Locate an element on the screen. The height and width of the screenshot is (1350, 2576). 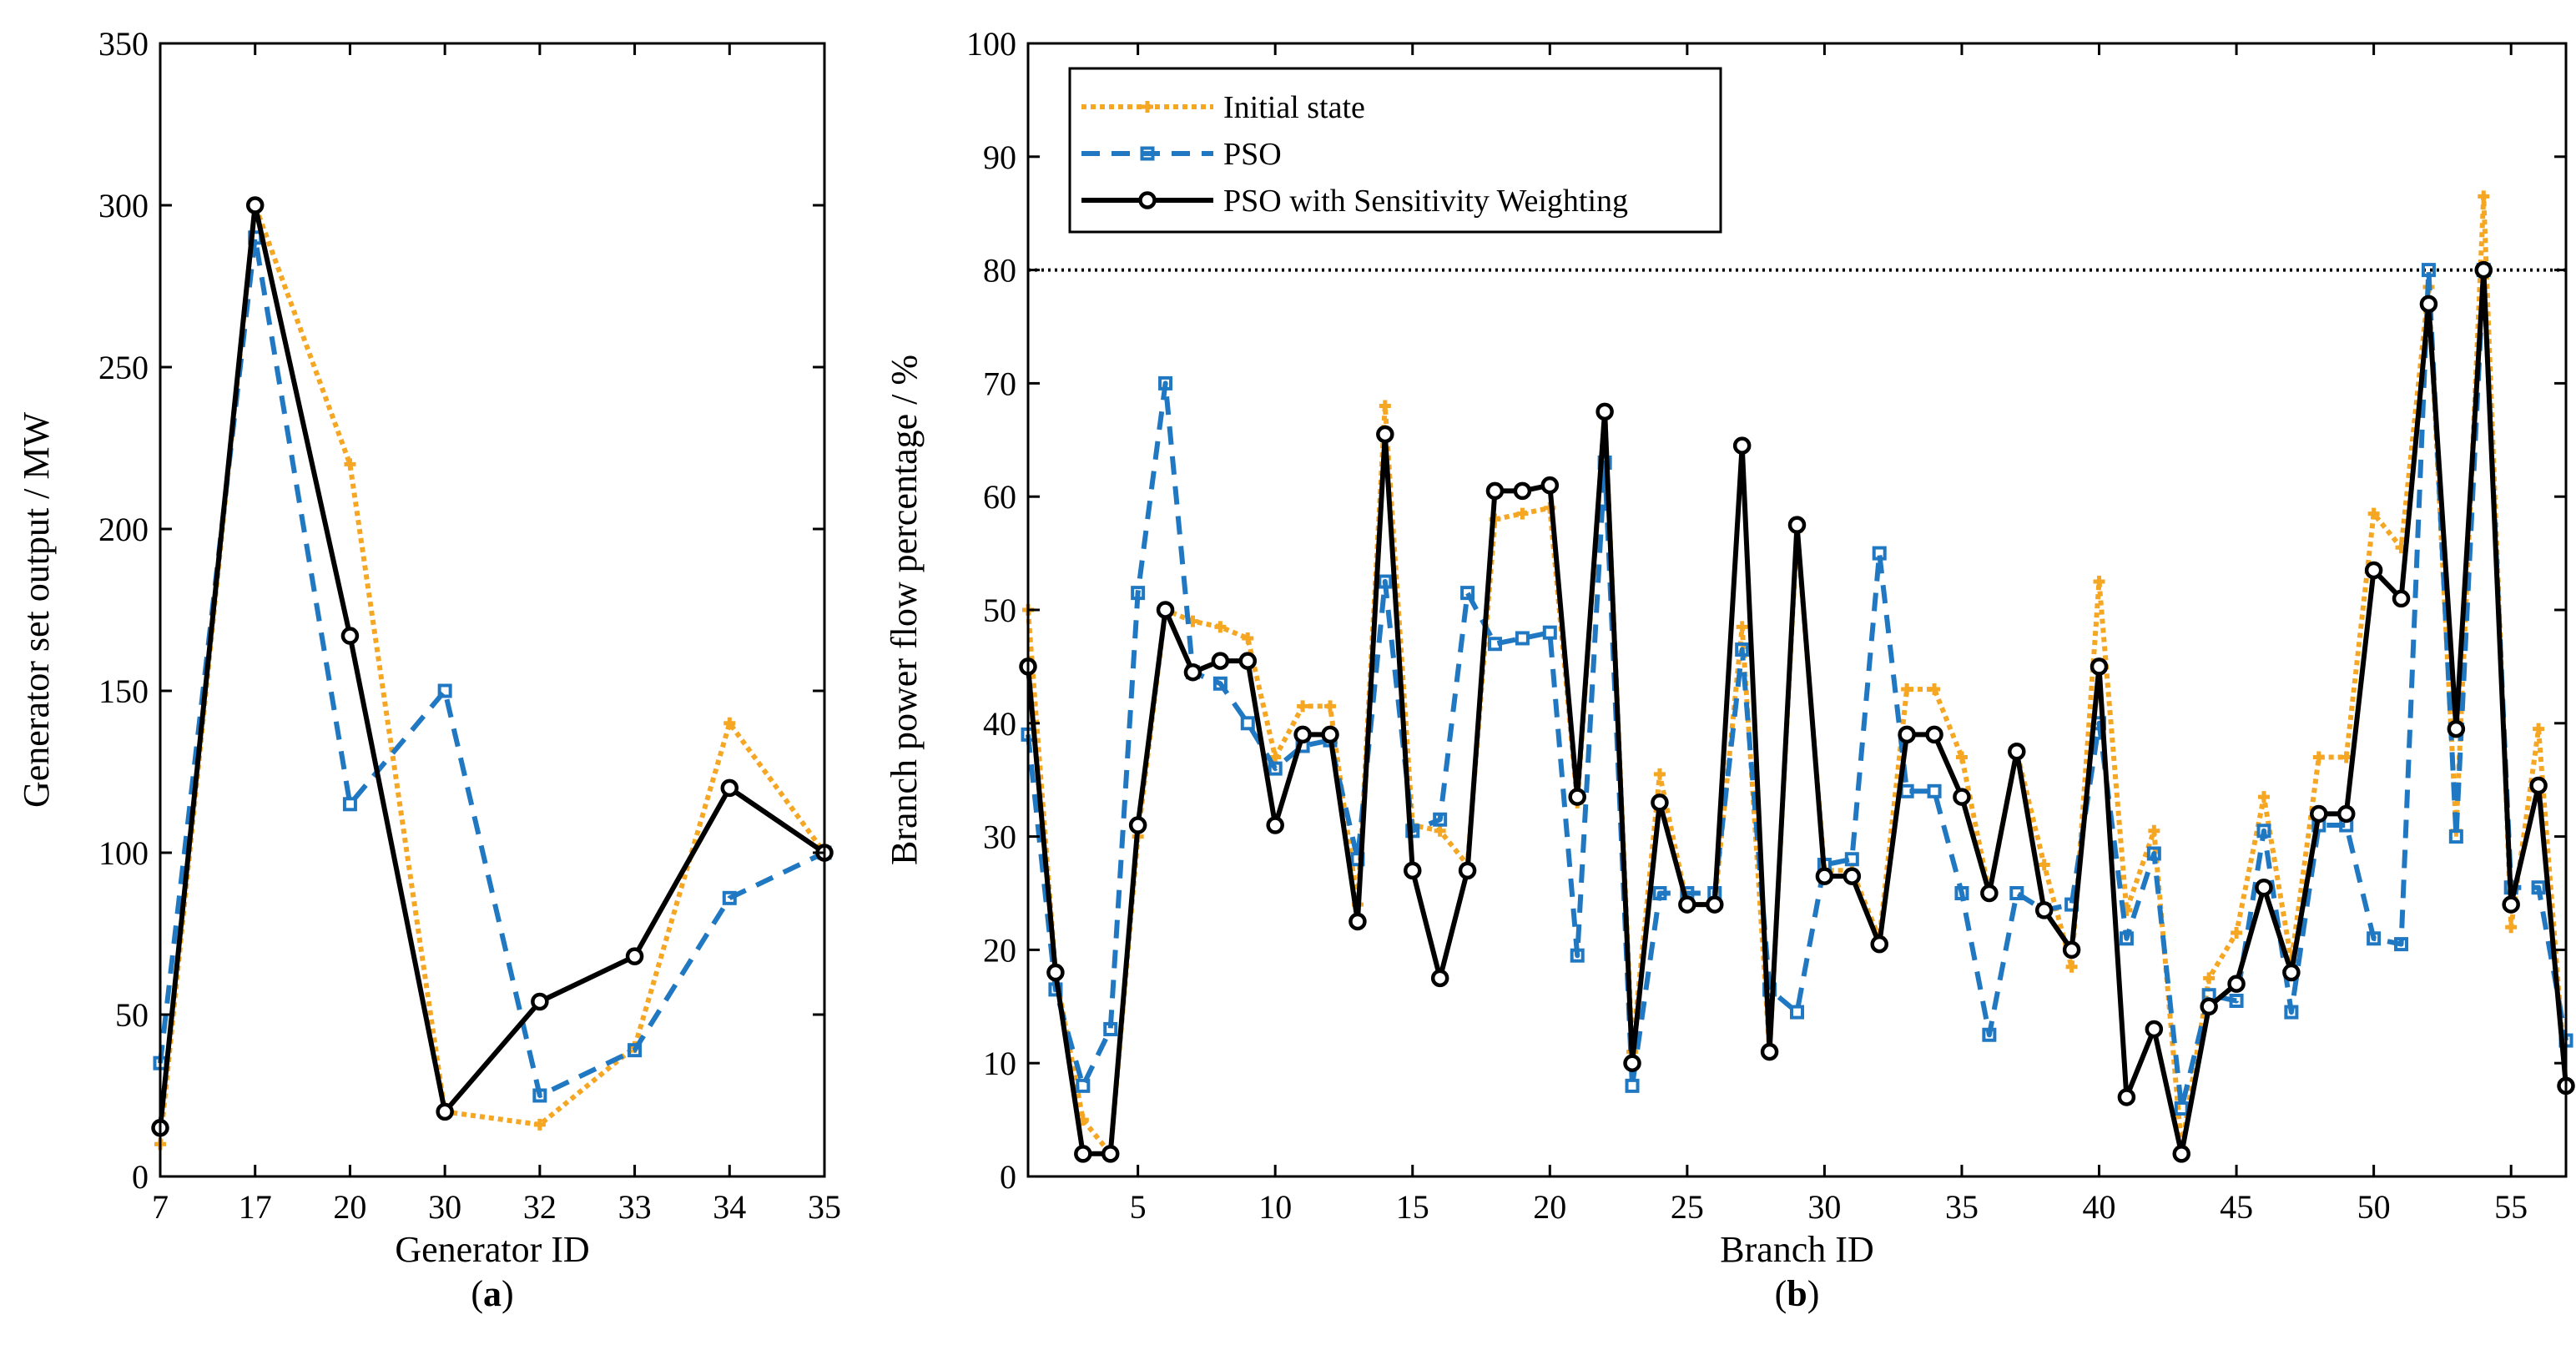
panel-label: (b) is located at coordinates (1797, 1293).